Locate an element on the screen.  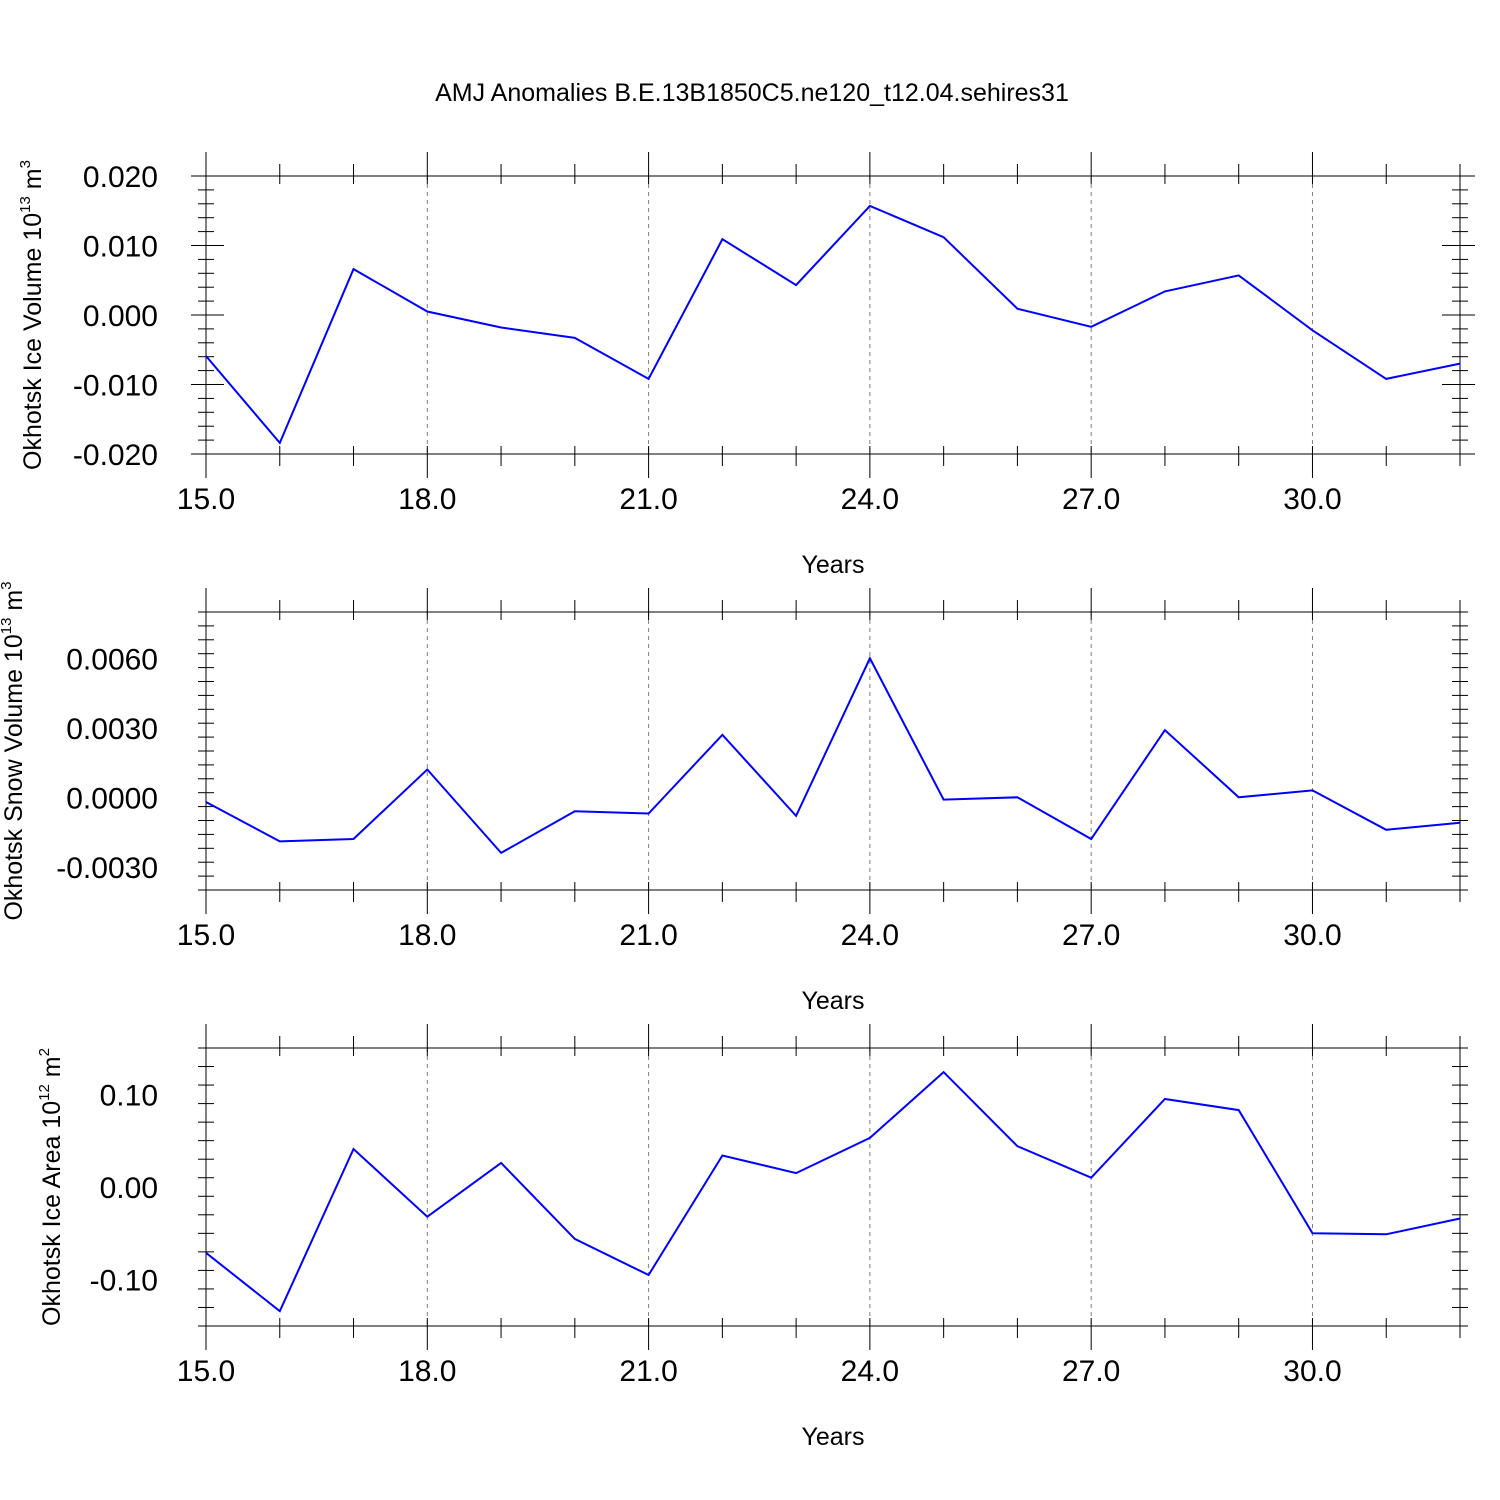
y-tick-label: 0.0030 is located at coordinates (112, 729).